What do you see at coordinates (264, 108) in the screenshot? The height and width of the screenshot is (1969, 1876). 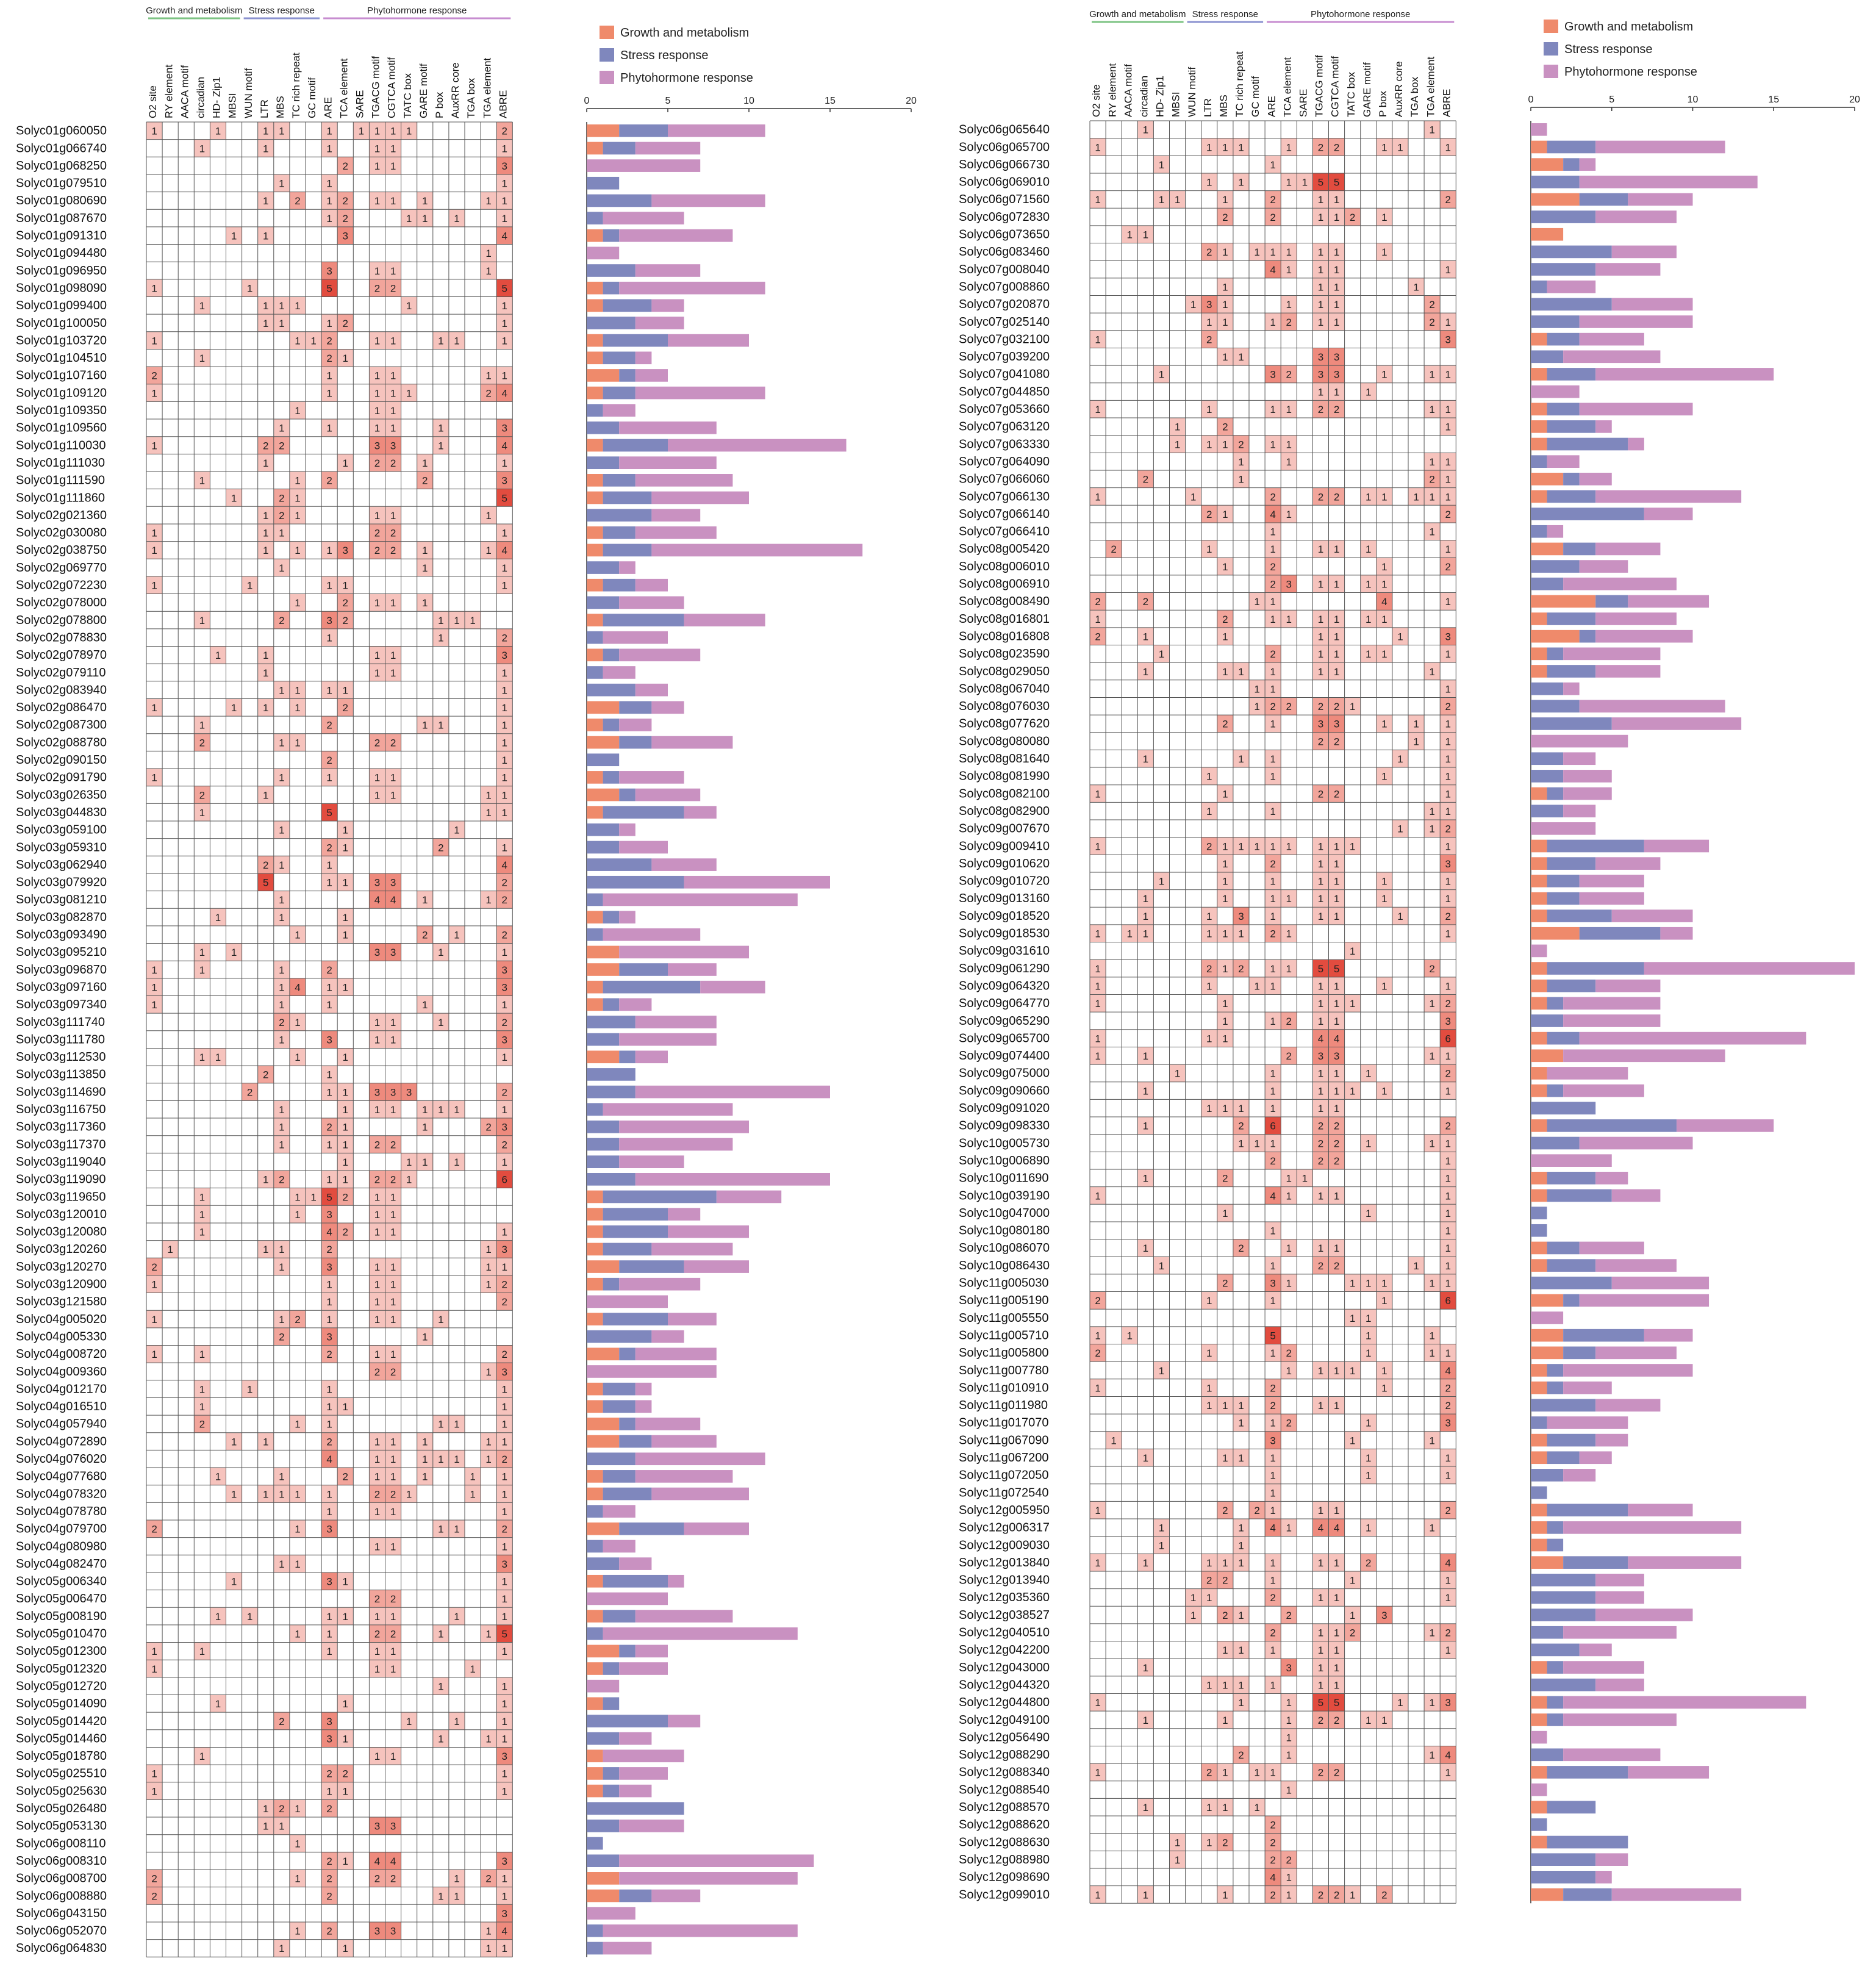 I see `column-label: LTR` at bounding box center [264, 108].